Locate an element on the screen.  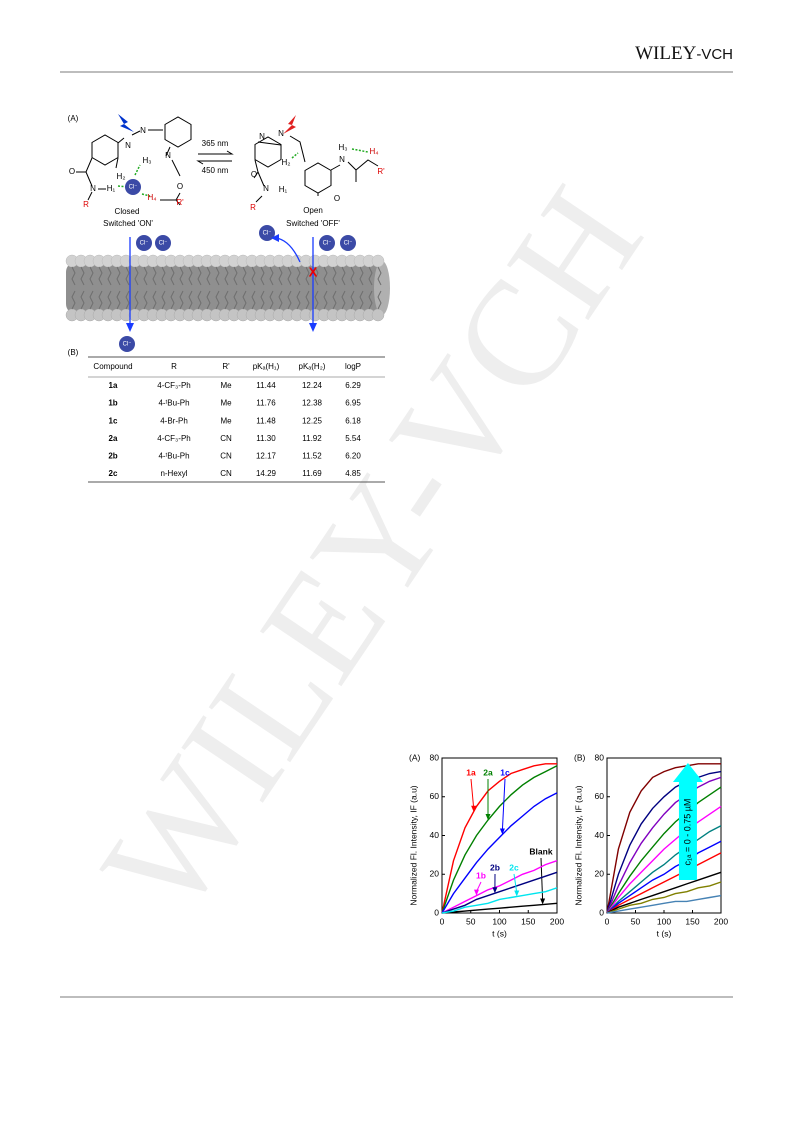
label: Closed is located at coordinates (127, 211).